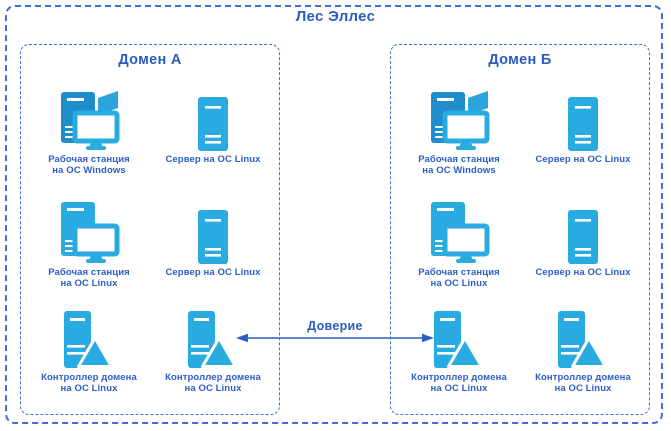 This screenshot has width=671, height=431. Describe the element at coordinates (335, 326) in the screenshot. I see `trust-label: Доверие` at that location.